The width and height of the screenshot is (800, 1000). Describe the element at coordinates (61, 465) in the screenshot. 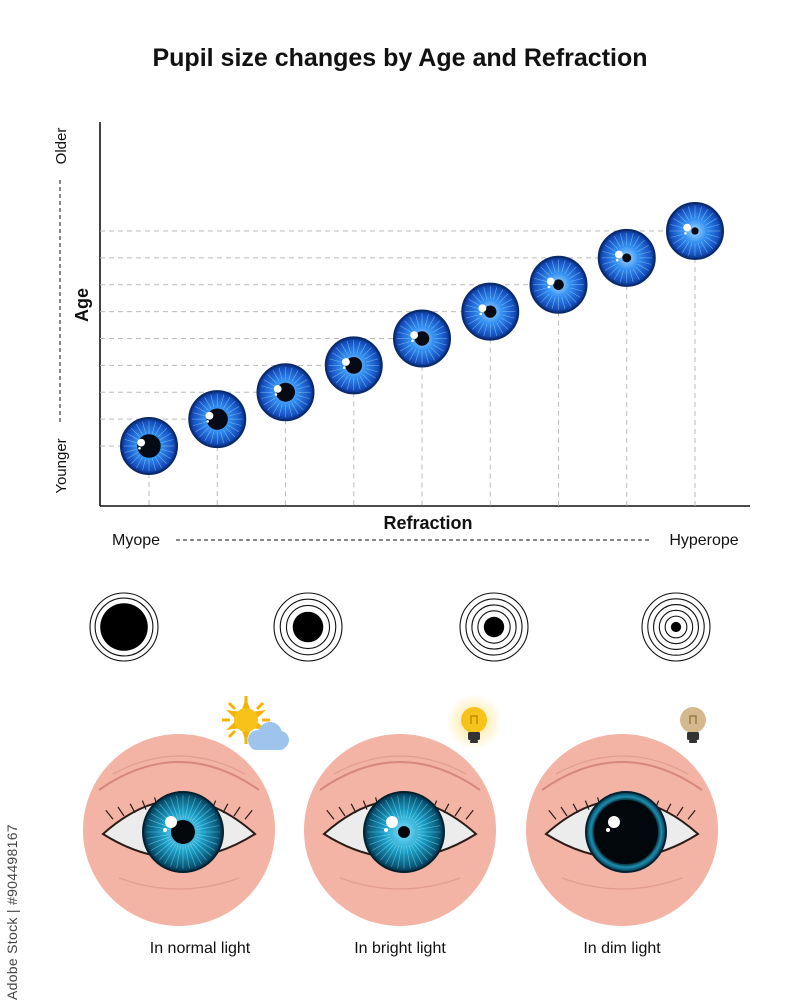

I see `y-low-label: Younger` at that location.